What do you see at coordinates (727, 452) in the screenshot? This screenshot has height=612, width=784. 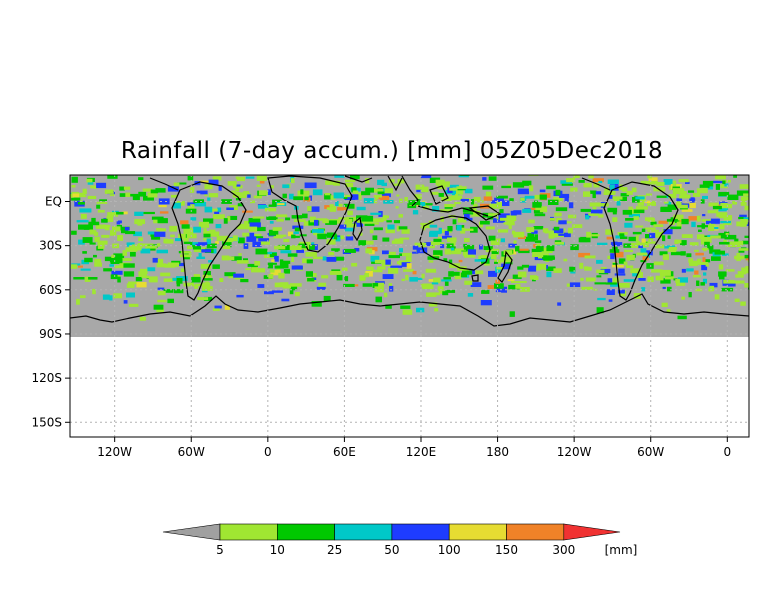 I see `lon-tick-label: 0` at bounding box center [727, 452].